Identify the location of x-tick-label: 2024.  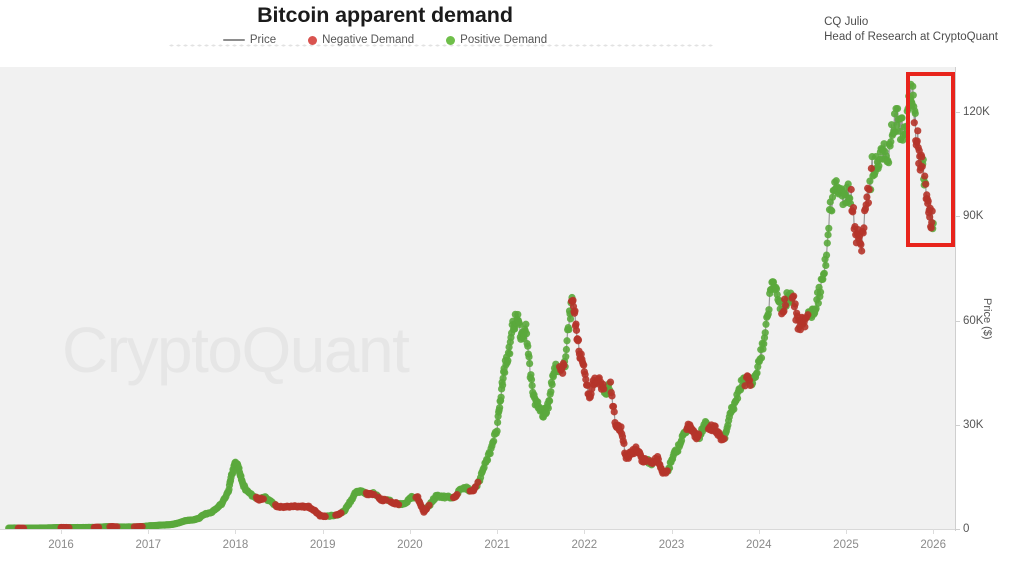
(758, 545).